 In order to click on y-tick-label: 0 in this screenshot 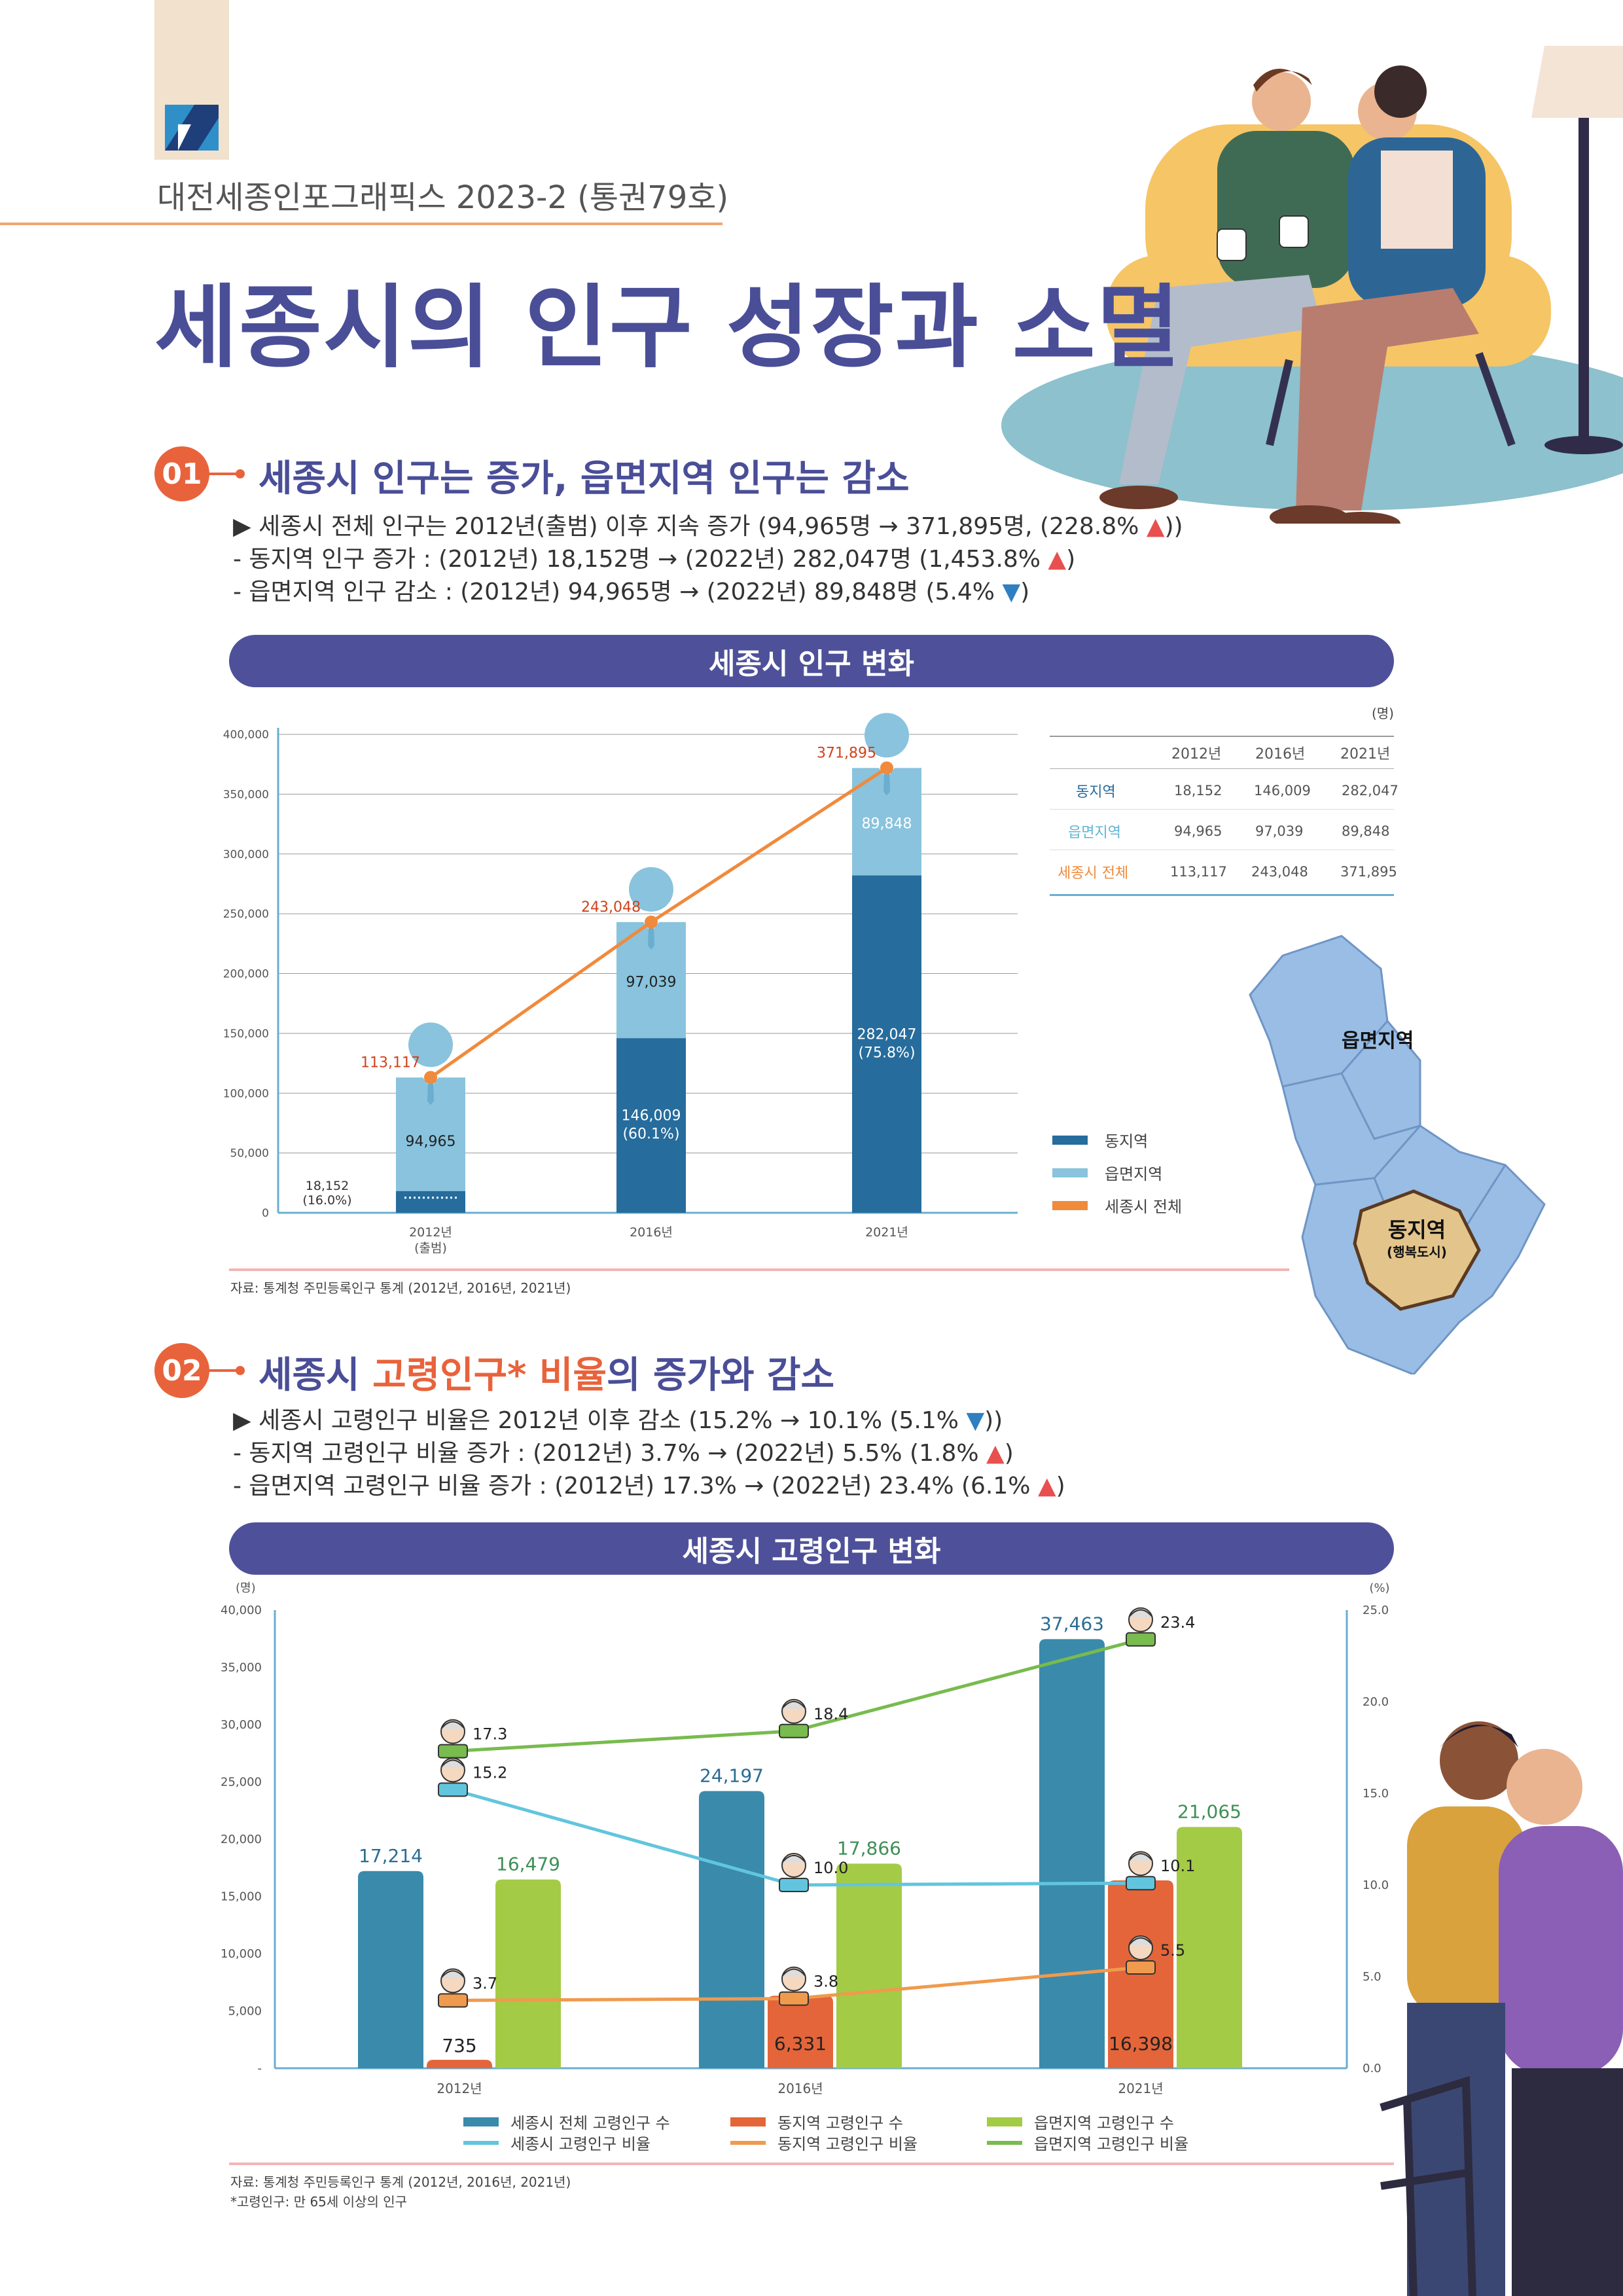, I will do `click(265, 1213)`.